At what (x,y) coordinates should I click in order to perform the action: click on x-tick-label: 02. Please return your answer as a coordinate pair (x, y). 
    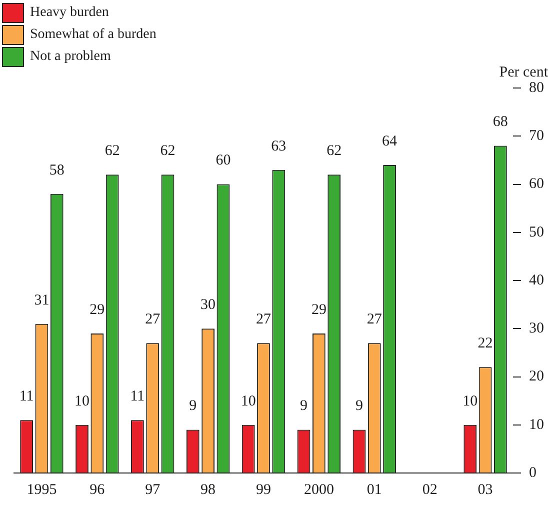
    Looking at the image, I should click on (430, 490).